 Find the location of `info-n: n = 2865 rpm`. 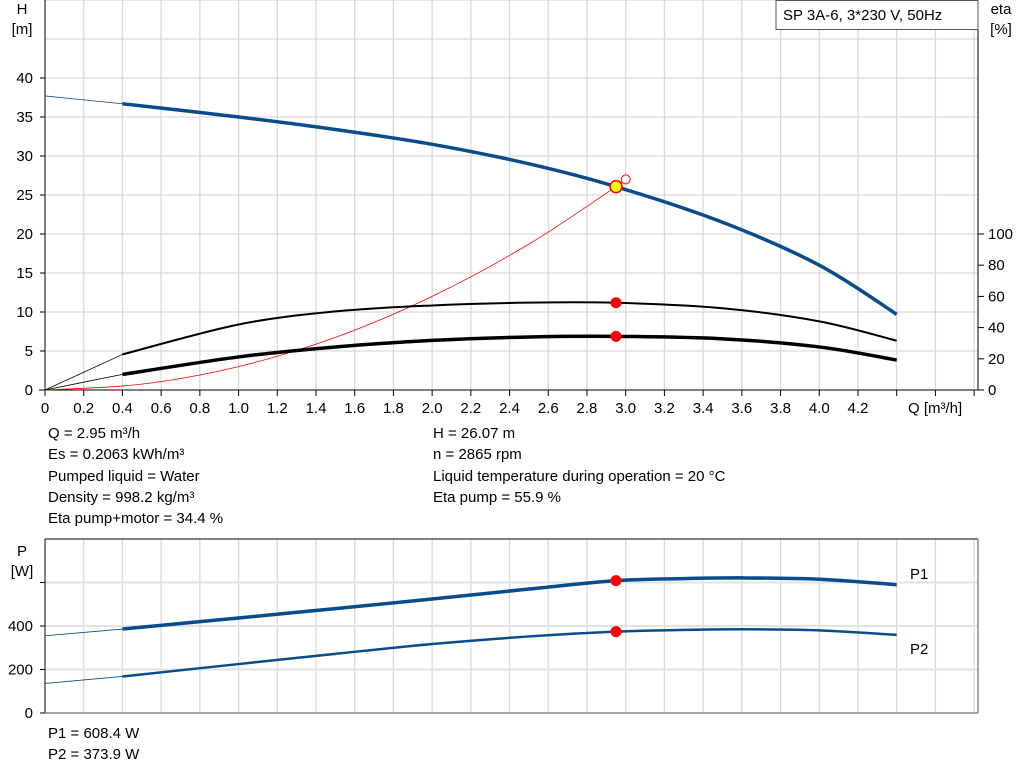

info-n: n = 2865 rpm is located at coordinates (477, 455).